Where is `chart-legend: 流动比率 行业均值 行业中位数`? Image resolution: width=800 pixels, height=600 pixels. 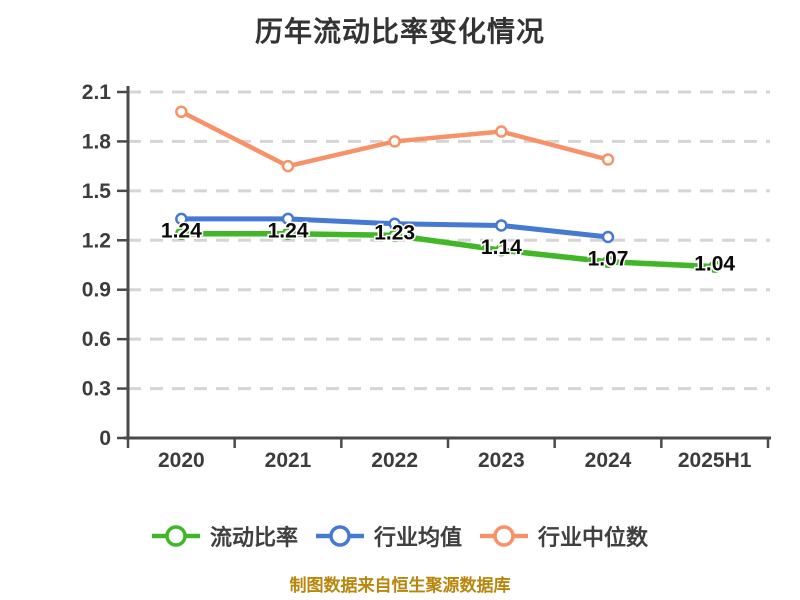 chart-legend: 流动比率 行业均值 行业中位数 is located at coordinates (400, 536).